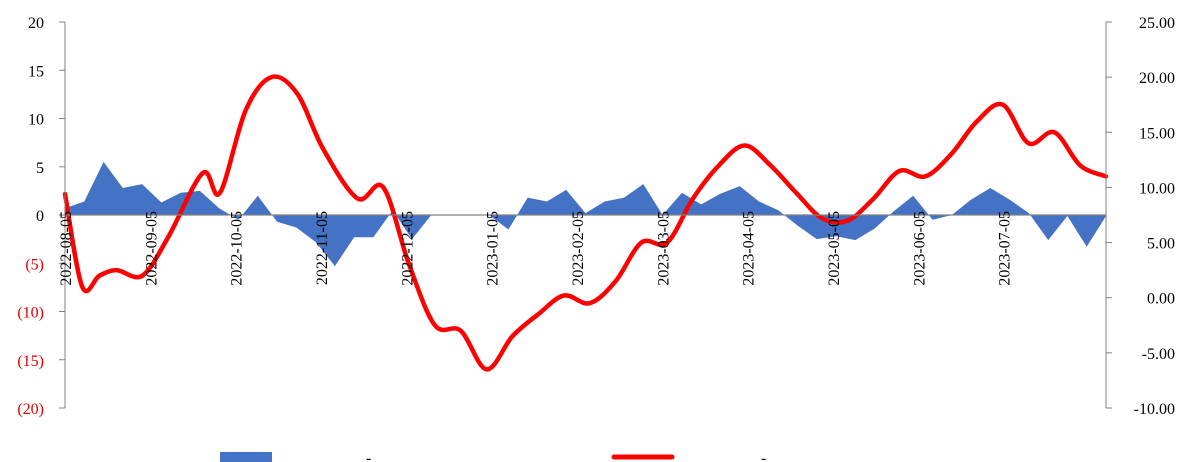  What do you see at coordinates (151, 248) in the screenshot?
I see `x-tick-label: 2022-09-05` at bounding box center [151, 248].